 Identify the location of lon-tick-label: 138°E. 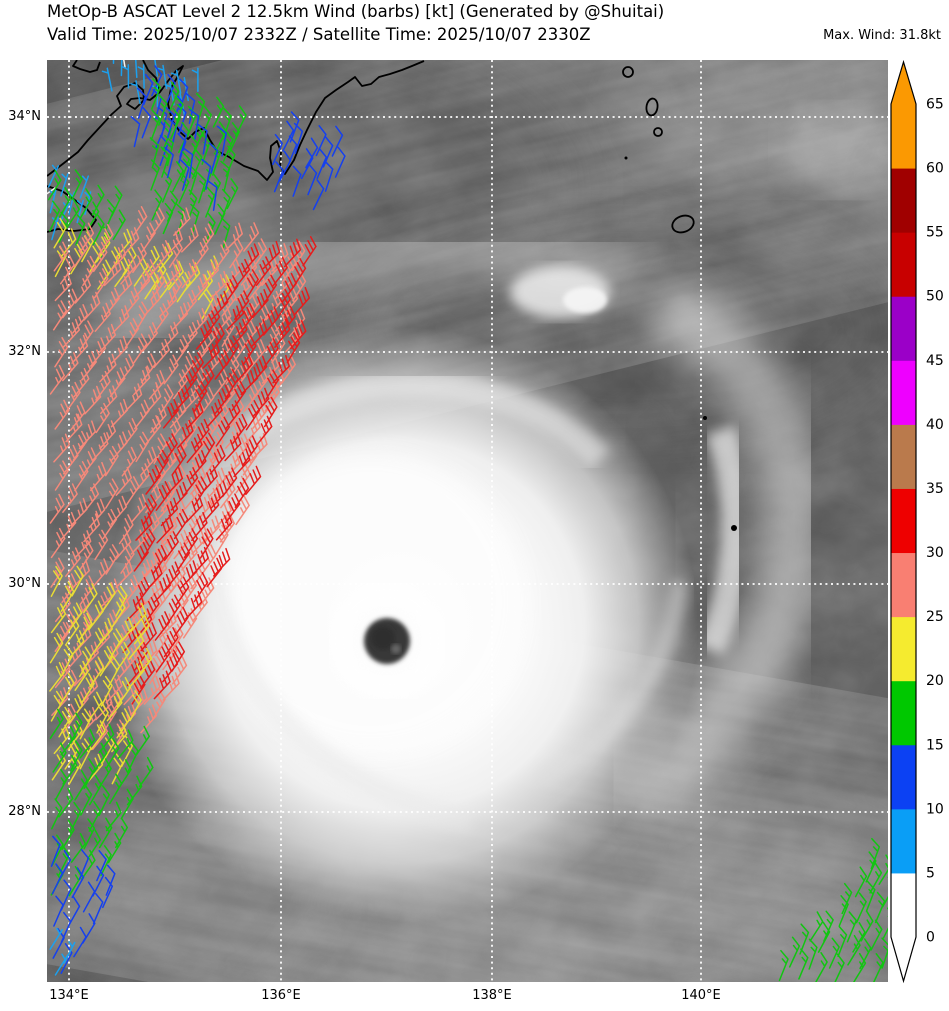
(492, 995).